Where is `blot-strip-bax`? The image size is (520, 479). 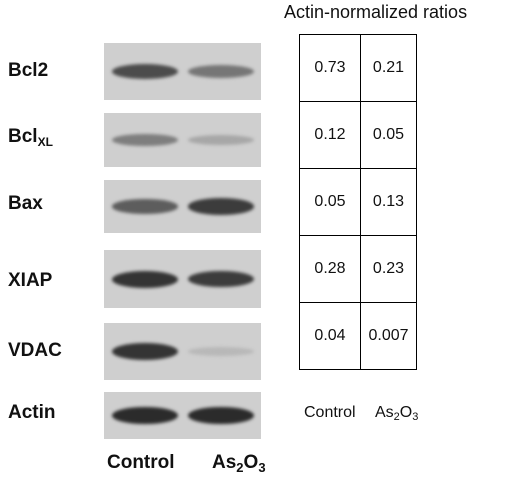 blot-strip-bax is located at coordinates (182, 206).